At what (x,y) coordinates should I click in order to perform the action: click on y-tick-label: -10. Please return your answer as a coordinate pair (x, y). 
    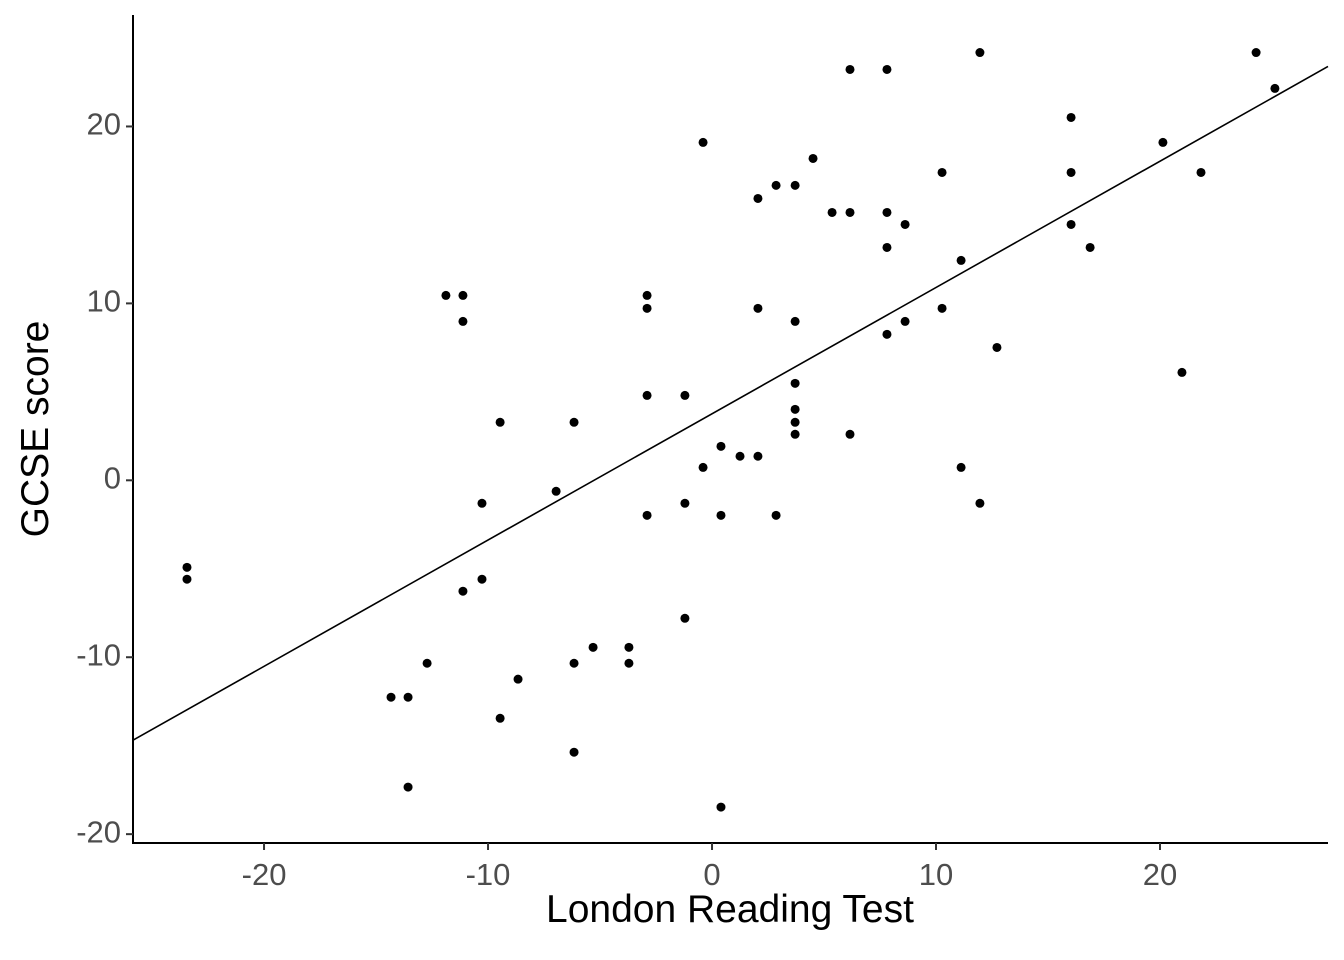
    Looking at the image, I should click on (98, 654).